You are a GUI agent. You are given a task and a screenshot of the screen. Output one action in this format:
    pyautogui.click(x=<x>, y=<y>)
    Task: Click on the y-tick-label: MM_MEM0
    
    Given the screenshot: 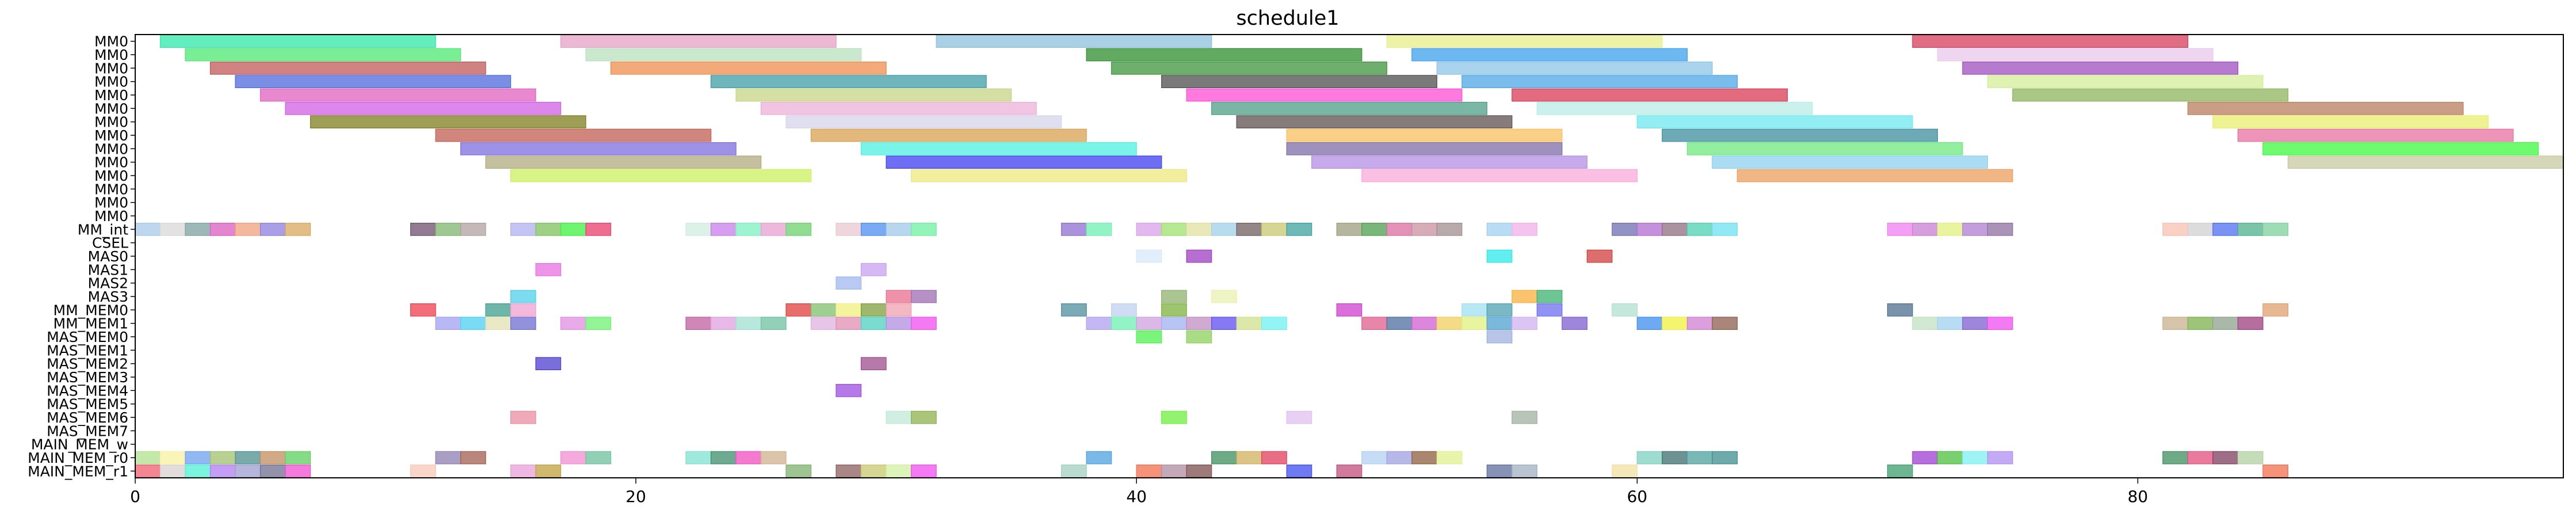 What is the action you would take?
    pyautogui.click(x=91, y=310)
    